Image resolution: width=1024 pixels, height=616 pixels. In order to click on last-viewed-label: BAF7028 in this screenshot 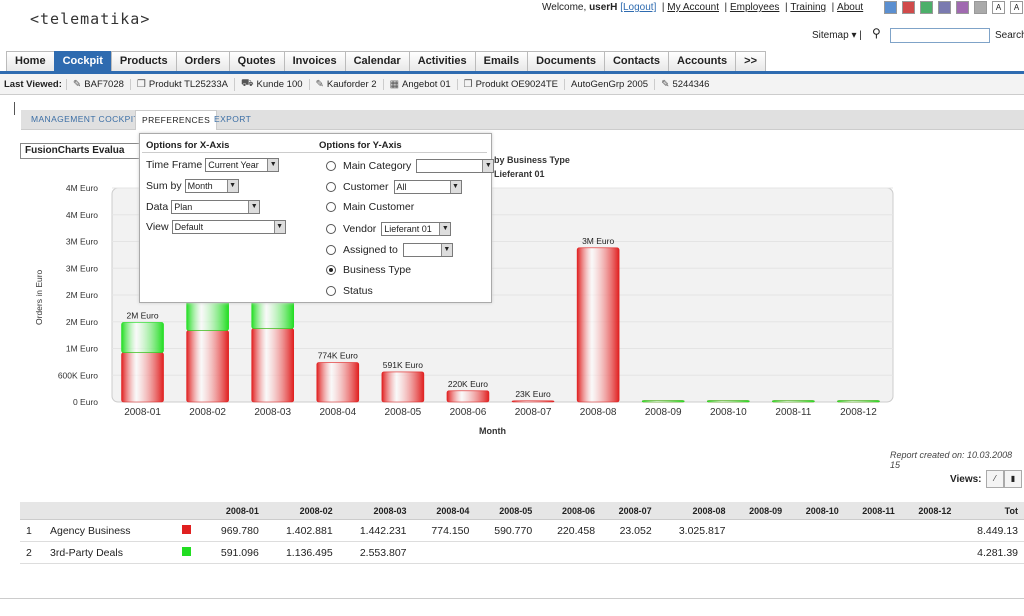, I will do `click(104, 84)`.